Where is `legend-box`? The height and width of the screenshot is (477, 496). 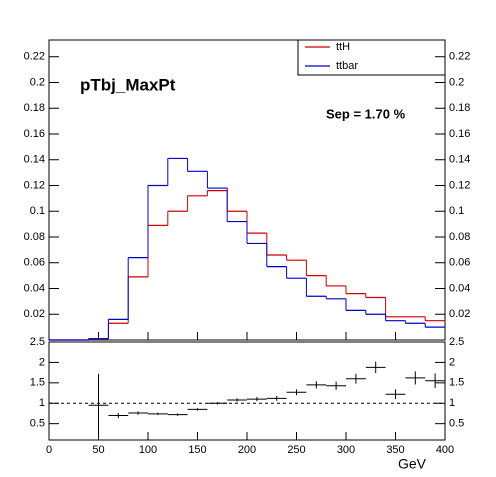
legend-box is located at coordinates (371, 57).